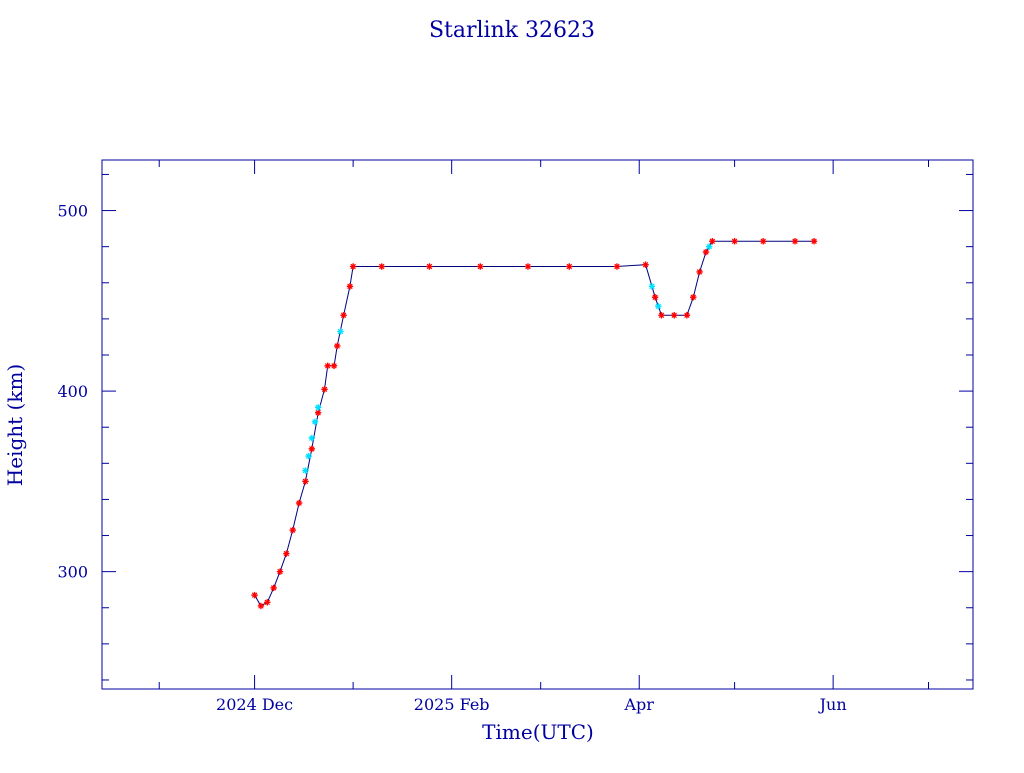 The image size is (1024, 773). Describe the element at coordinates (72, 572) in the screenshot. I see `y-tick-label: 300` at that location.